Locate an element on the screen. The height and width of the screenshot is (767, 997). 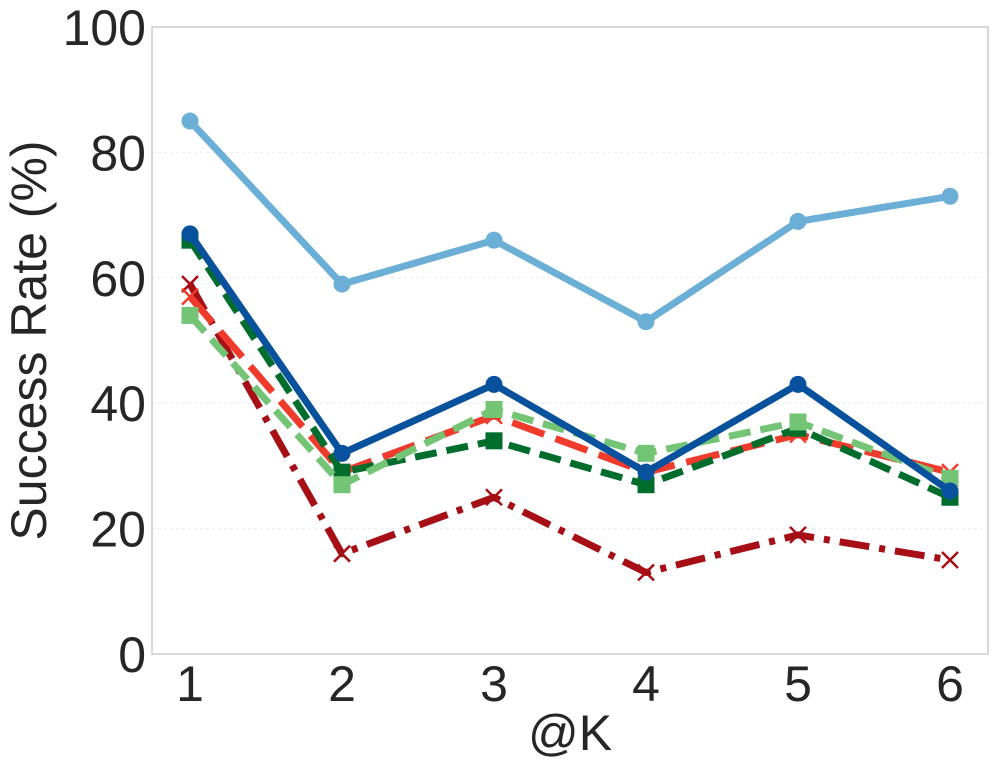
x-axis-title: @K is located at coordinates (570, 733).